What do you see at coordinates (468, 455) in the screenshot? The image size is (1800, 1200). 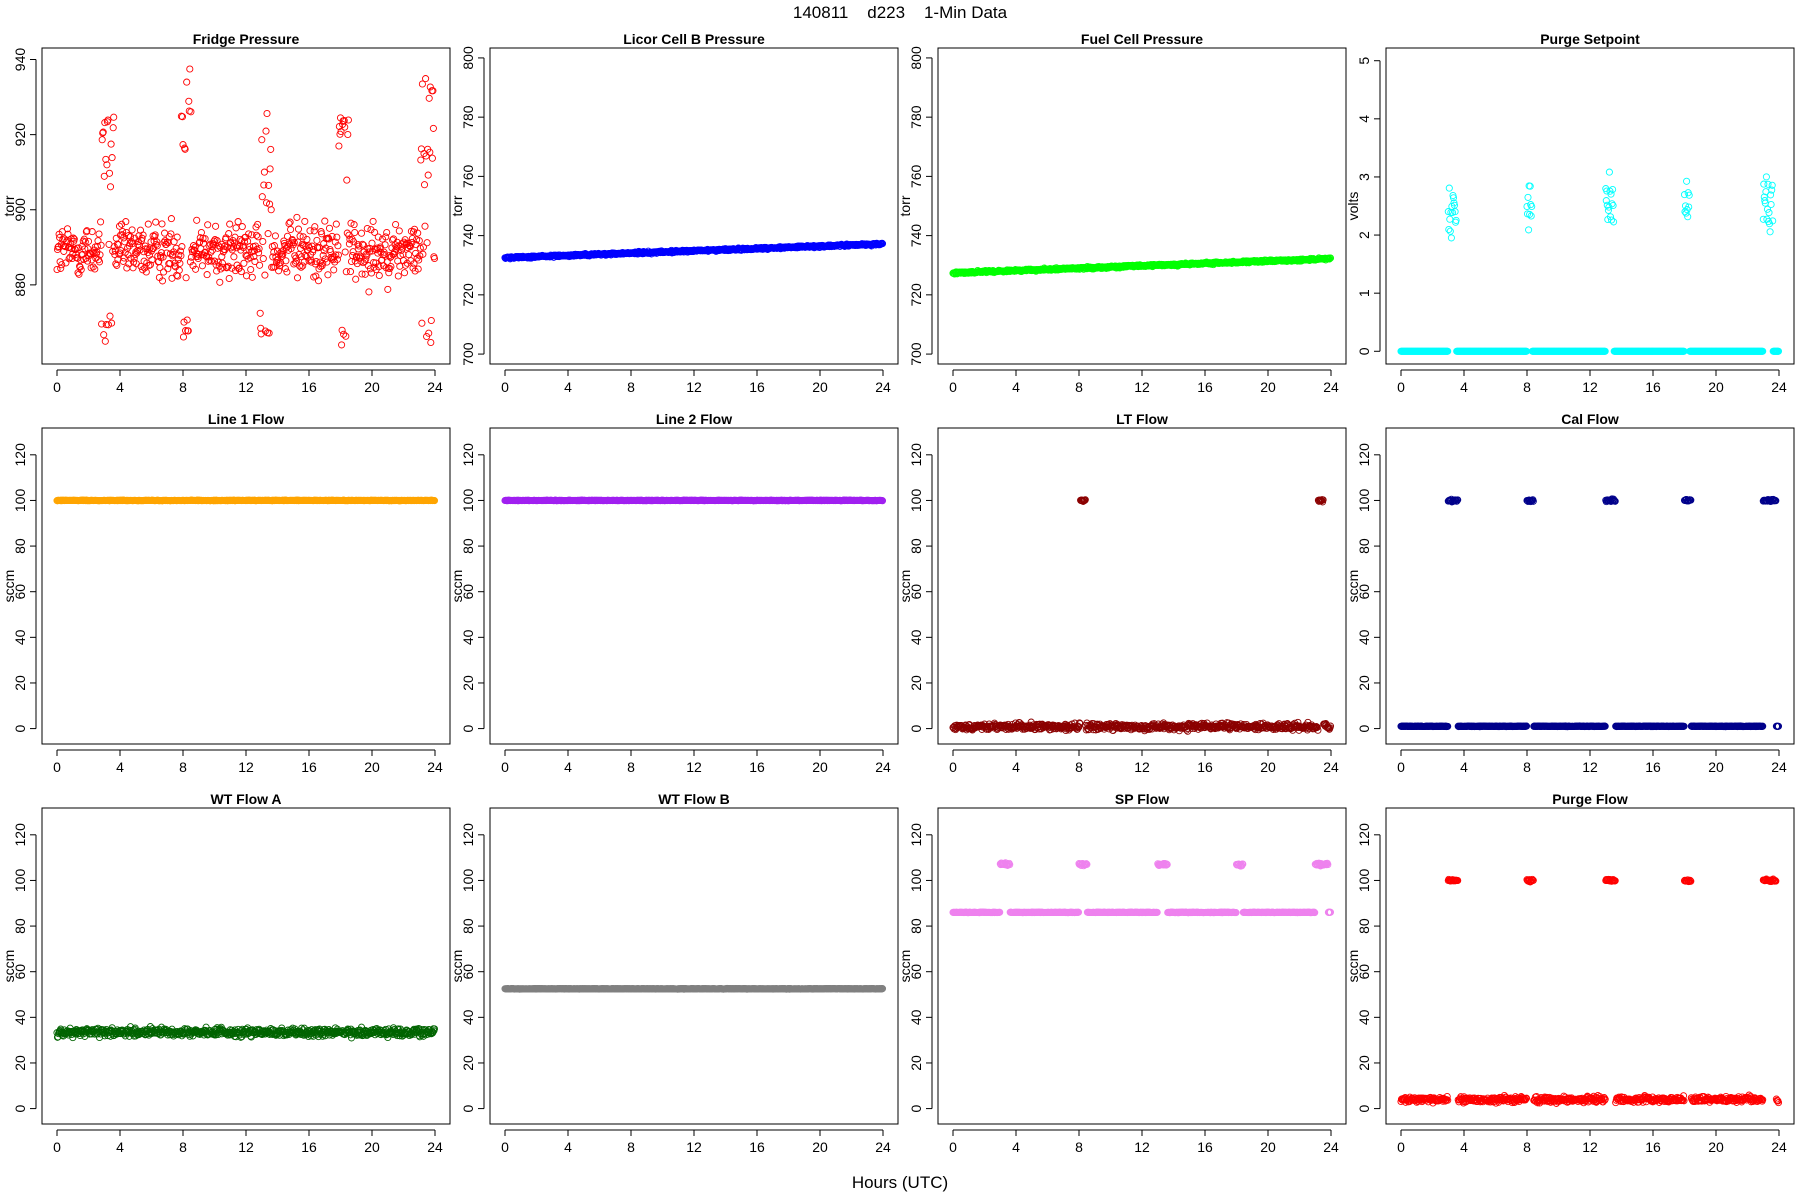 I see `y-tick-label: 120` at bounding box center [468, 455].